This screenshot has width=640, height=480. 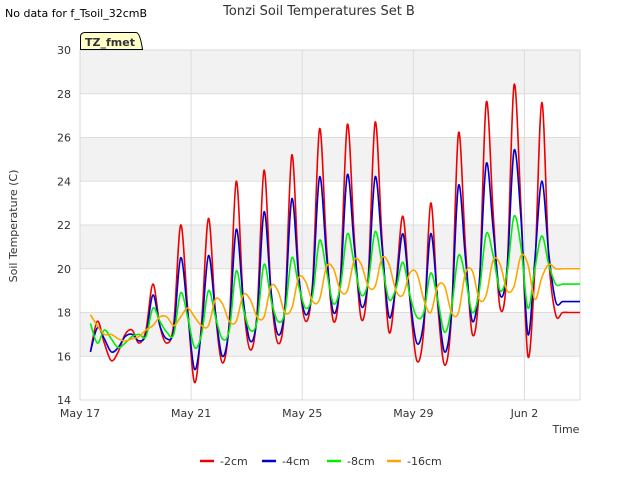 What do you see at coordinates (321, 461) in the screenshot?
I see `legend: -2cm -4cm -8cm -16cm` at bounding box center [321, 461].